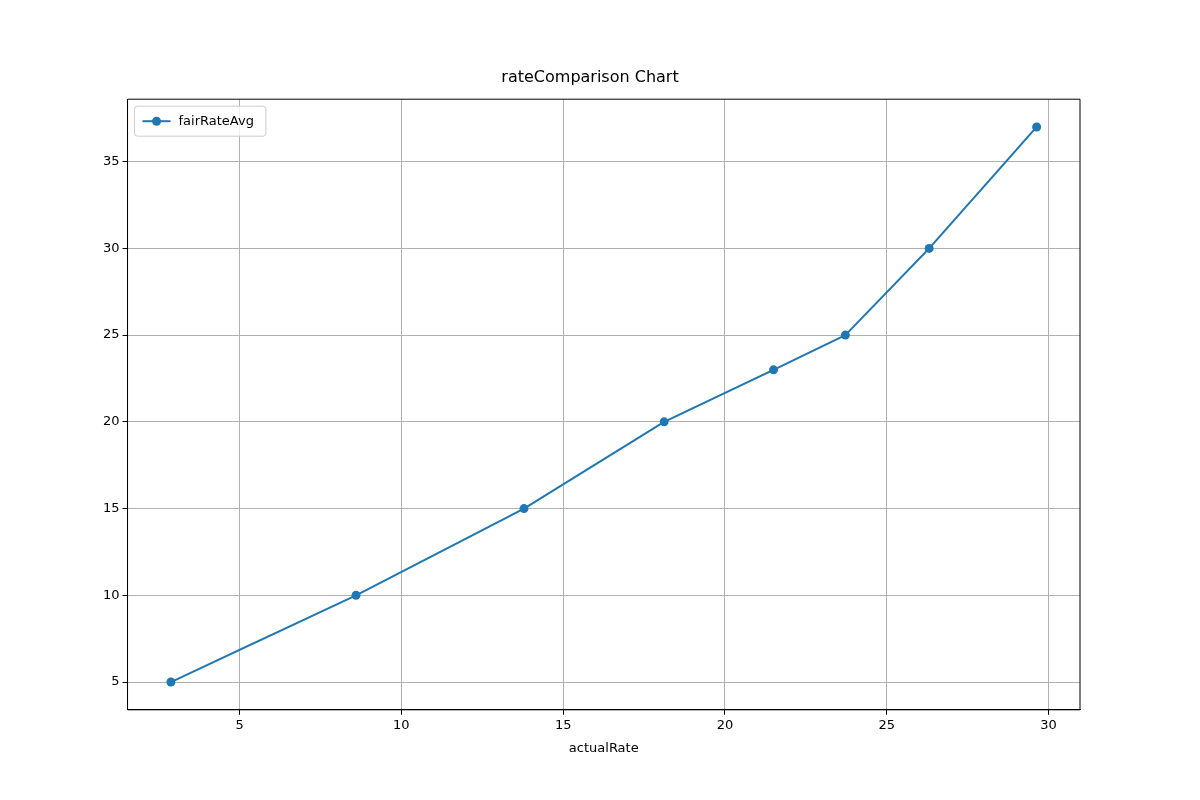  I want to click on x-tick-label: 5, so click(239, 724).